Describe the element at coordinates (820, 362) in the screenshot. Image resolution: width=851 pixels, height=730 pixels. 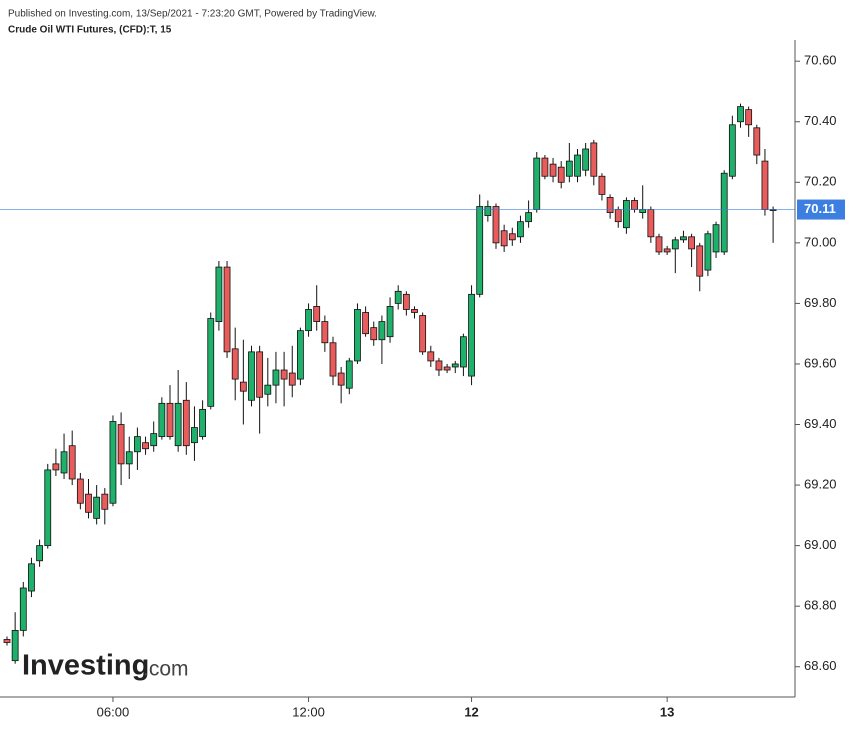
I see `y-tick-label: 69.60` at that location.